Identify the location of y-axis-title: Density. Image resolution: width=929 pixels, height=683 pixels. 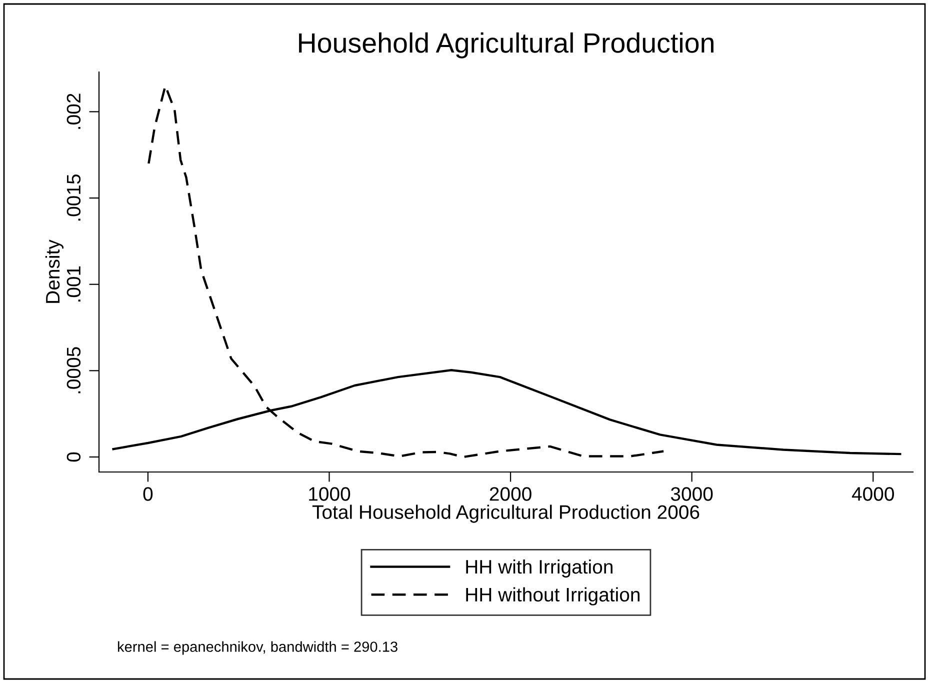
(54, 271).